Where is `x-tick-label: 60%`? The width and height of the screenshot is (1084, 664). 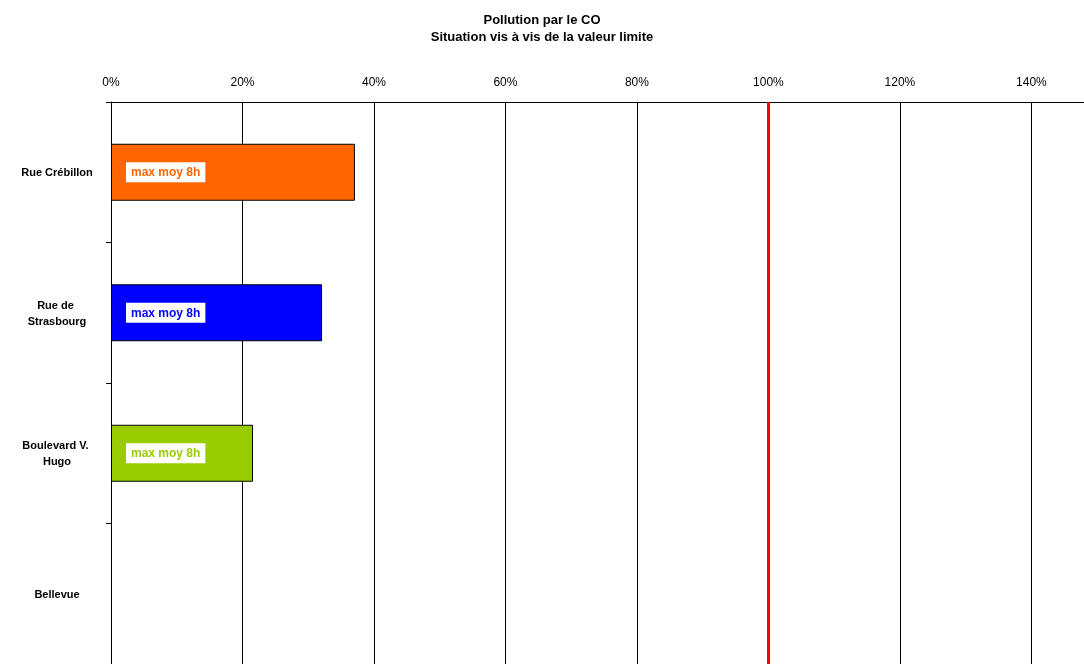 x-tick-label: 60% is located at coordinates (505, 82).